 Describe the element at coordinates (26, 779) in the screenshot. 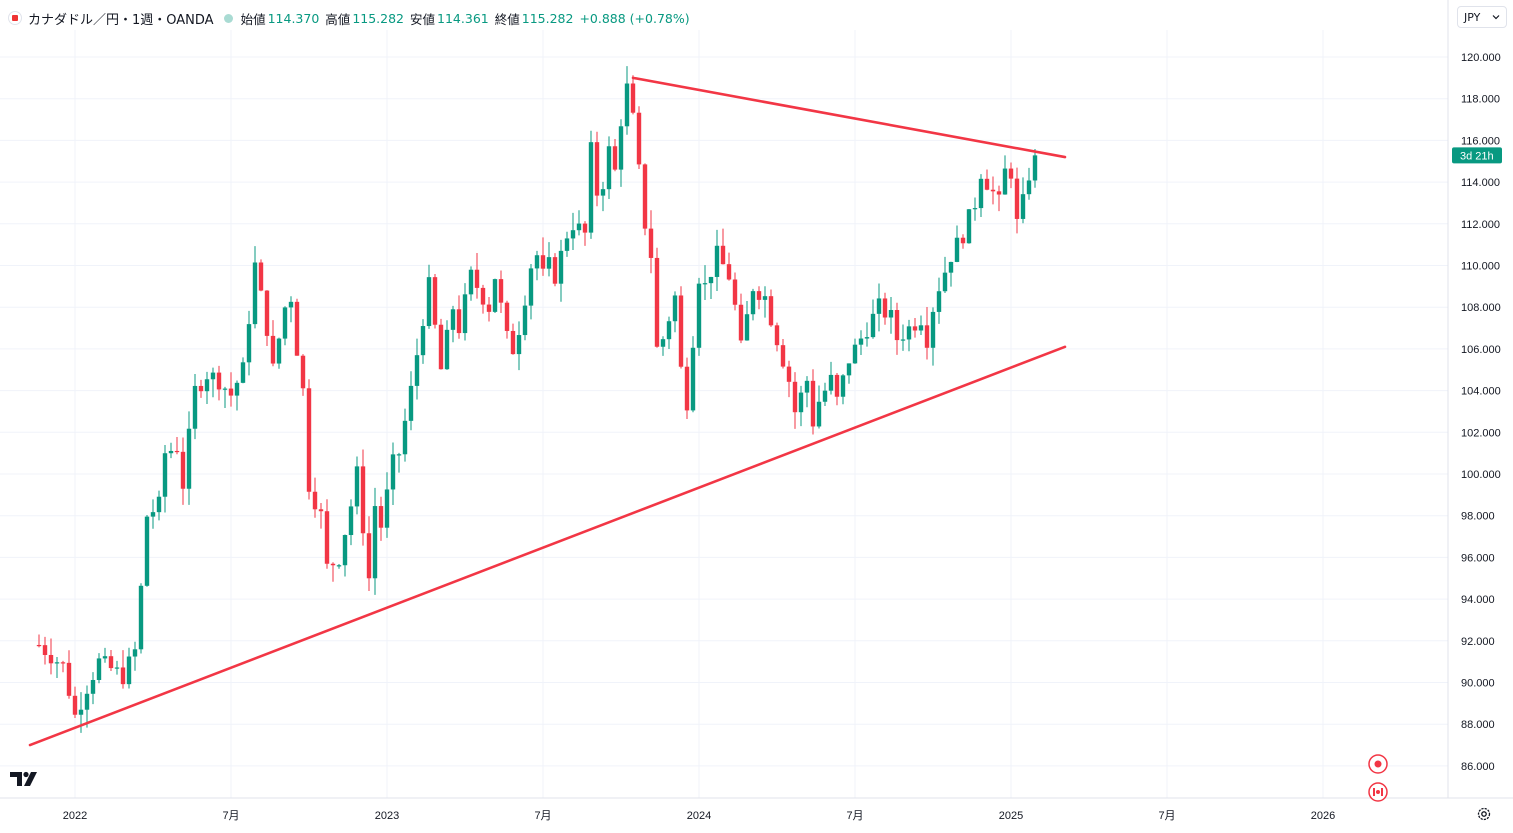

I see `tradingview-logo-icon` at that location.